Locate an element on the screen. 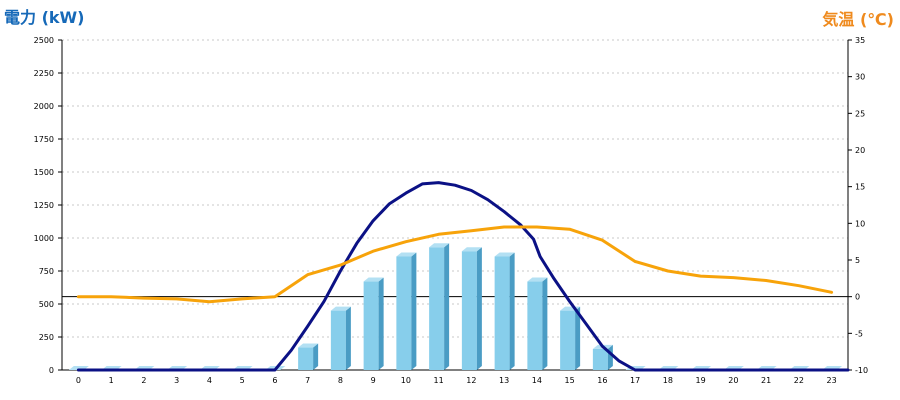  right-tick-label: -5 is located at coordinates (859, 333).